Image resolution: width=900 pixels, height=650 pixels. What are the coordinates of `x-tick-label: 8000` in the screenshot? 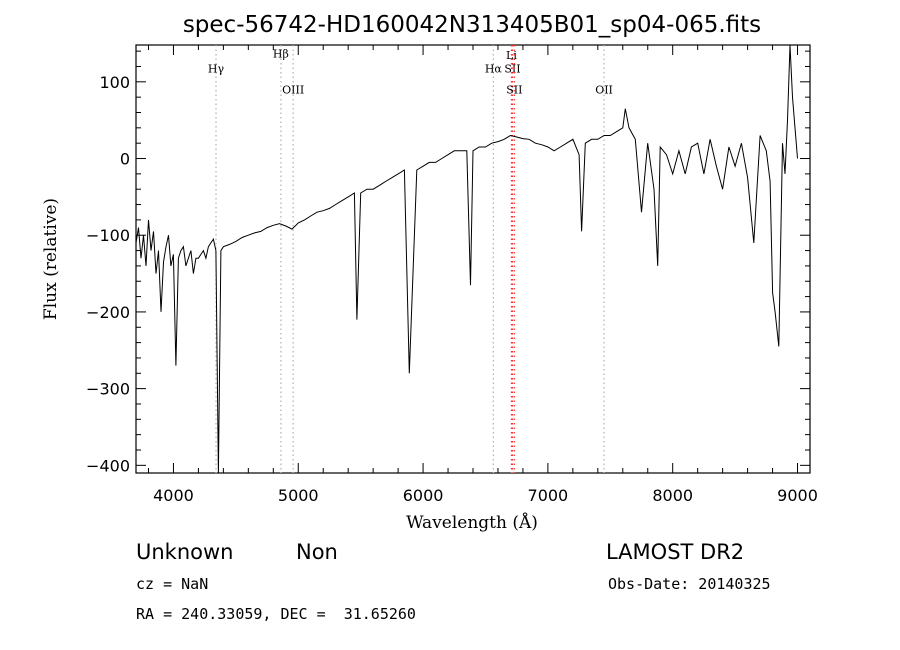 It's located at (672, 495).